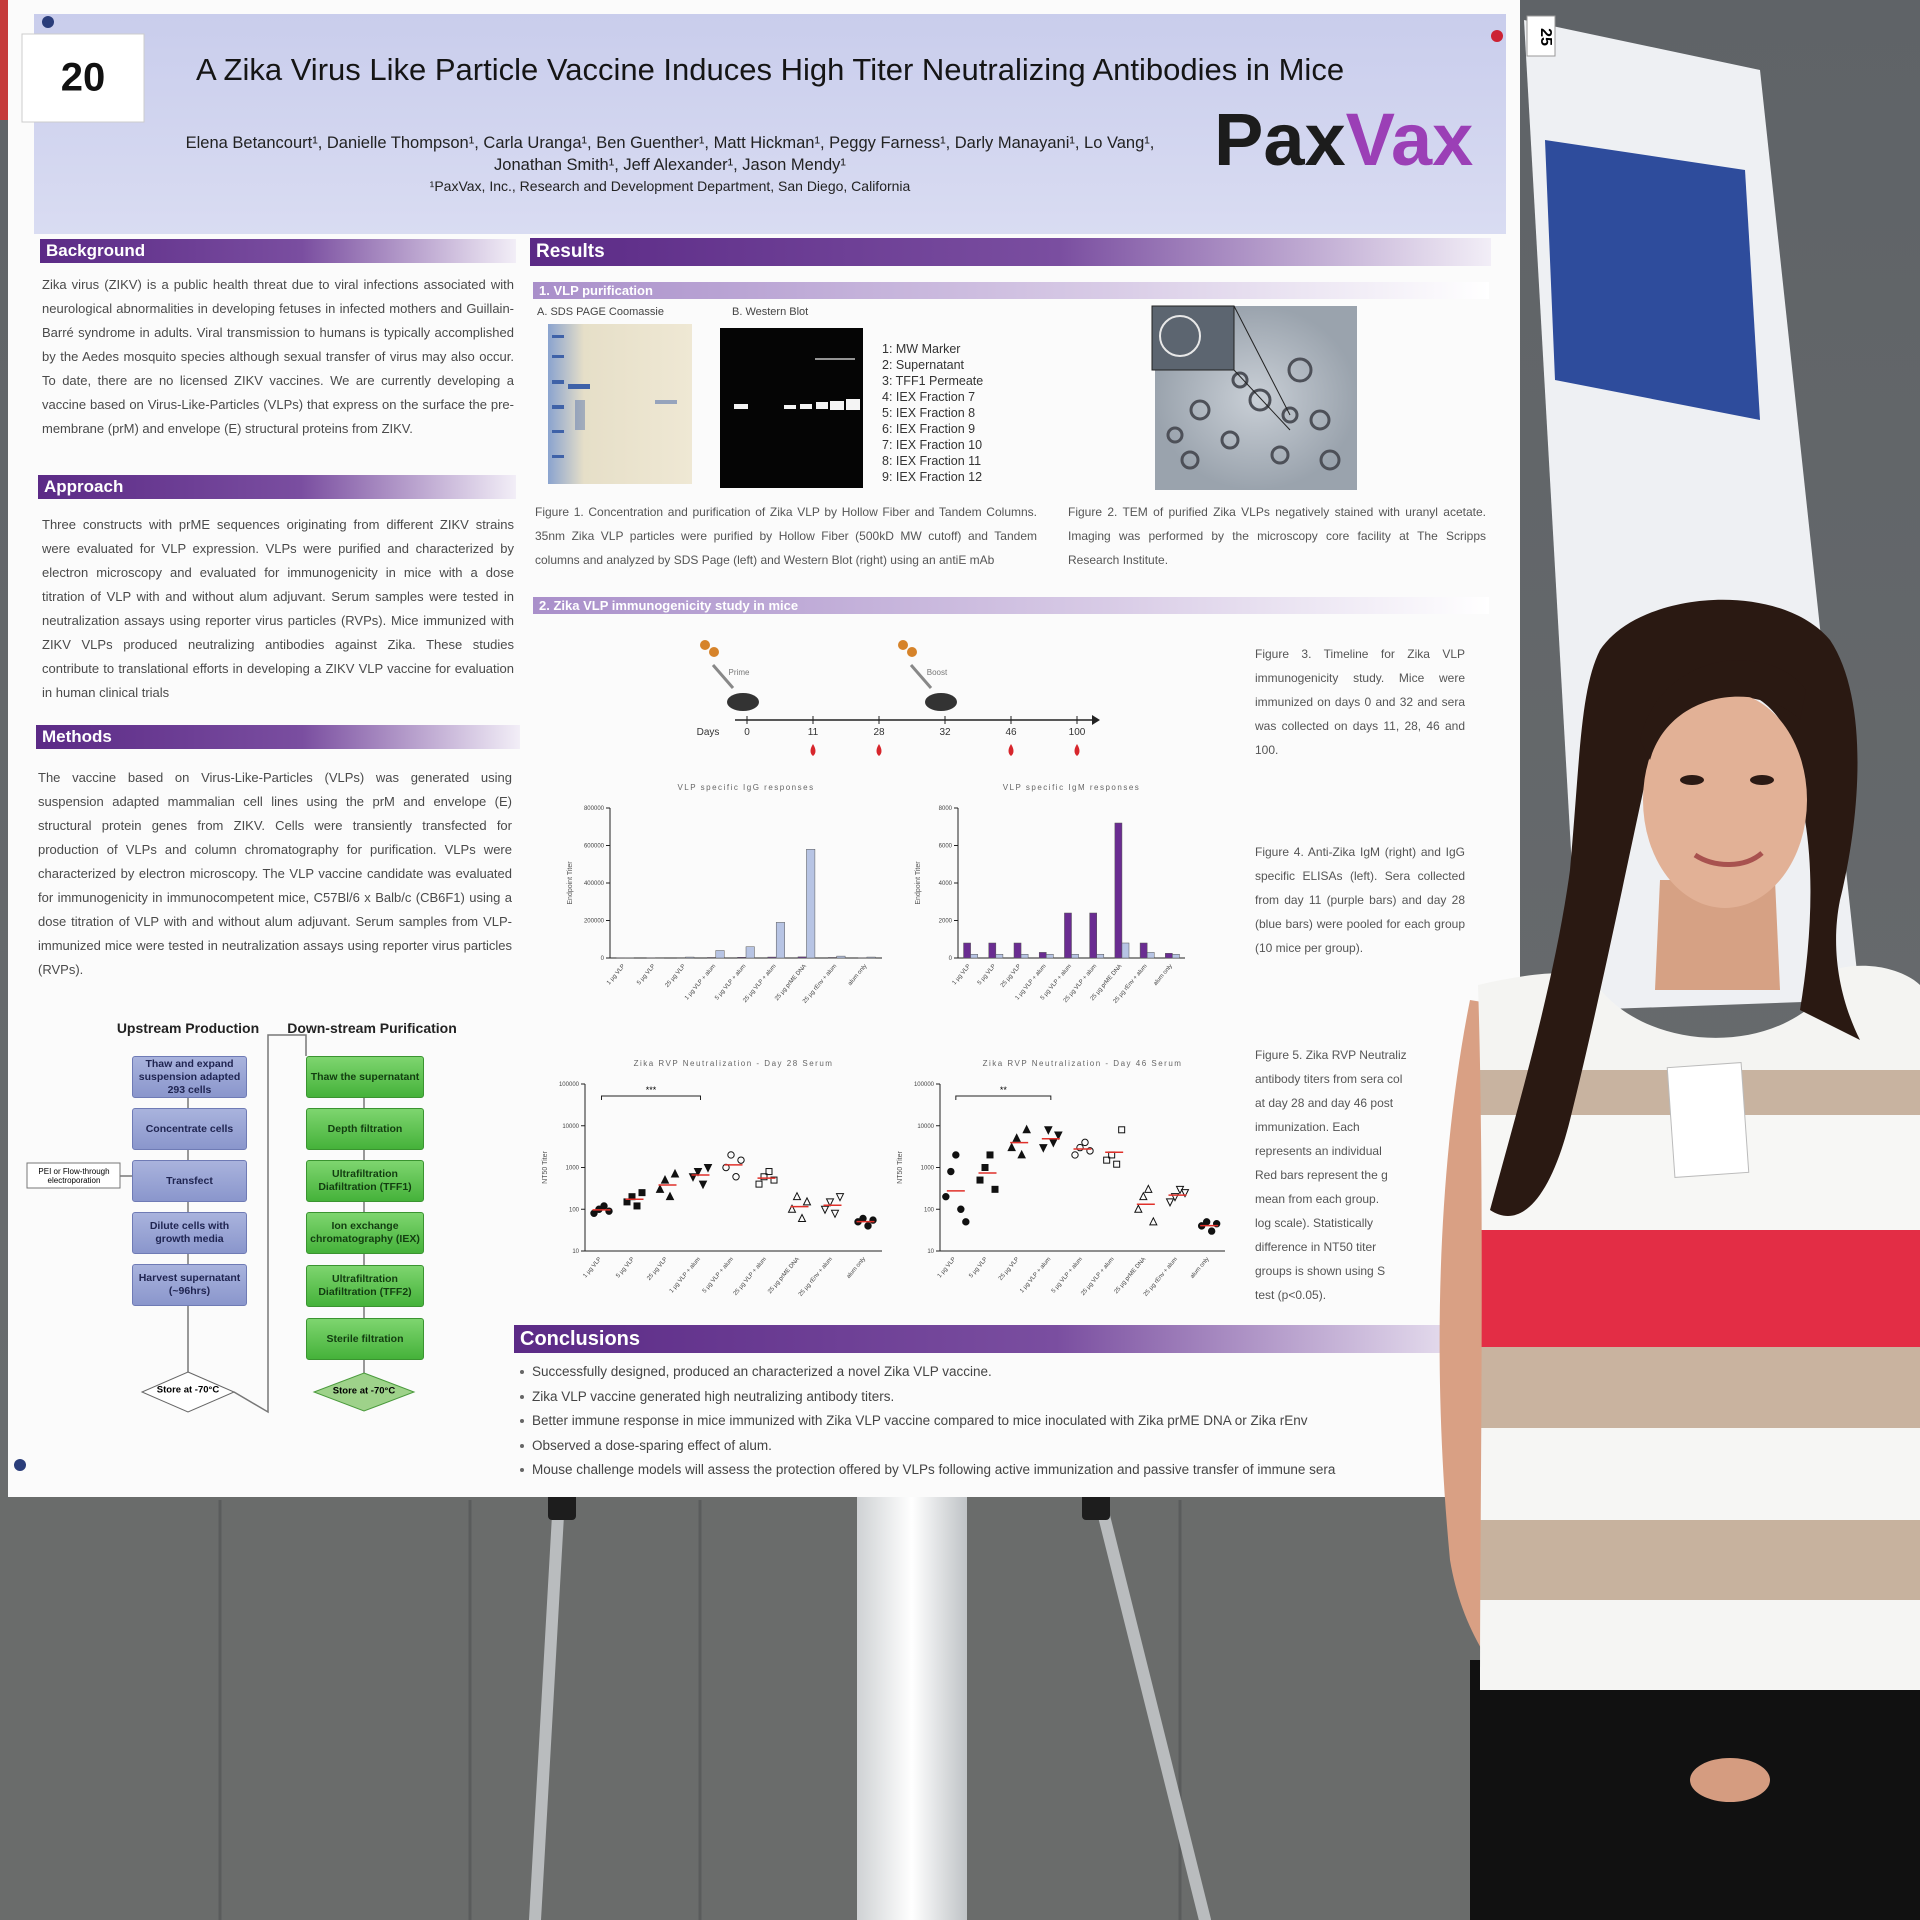  Describe the element at coordinates (1011, 605) in the screenshot. I see `sub-heading: 2. Zika VLP immunogenicity study in mice` at that location.